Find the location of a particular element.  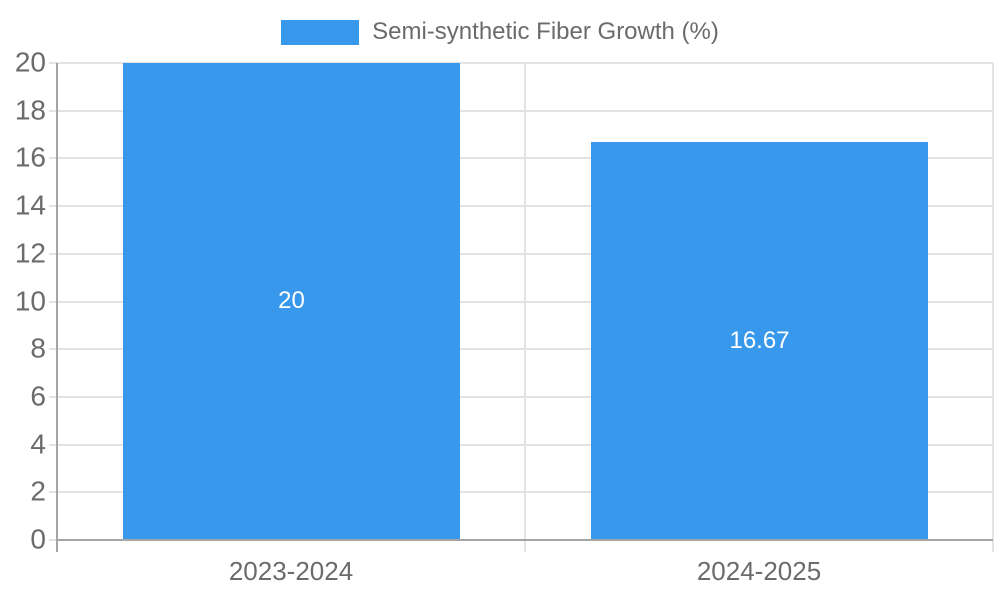

y-axis-tick-label: 16 is located at coordinates (30, 157).